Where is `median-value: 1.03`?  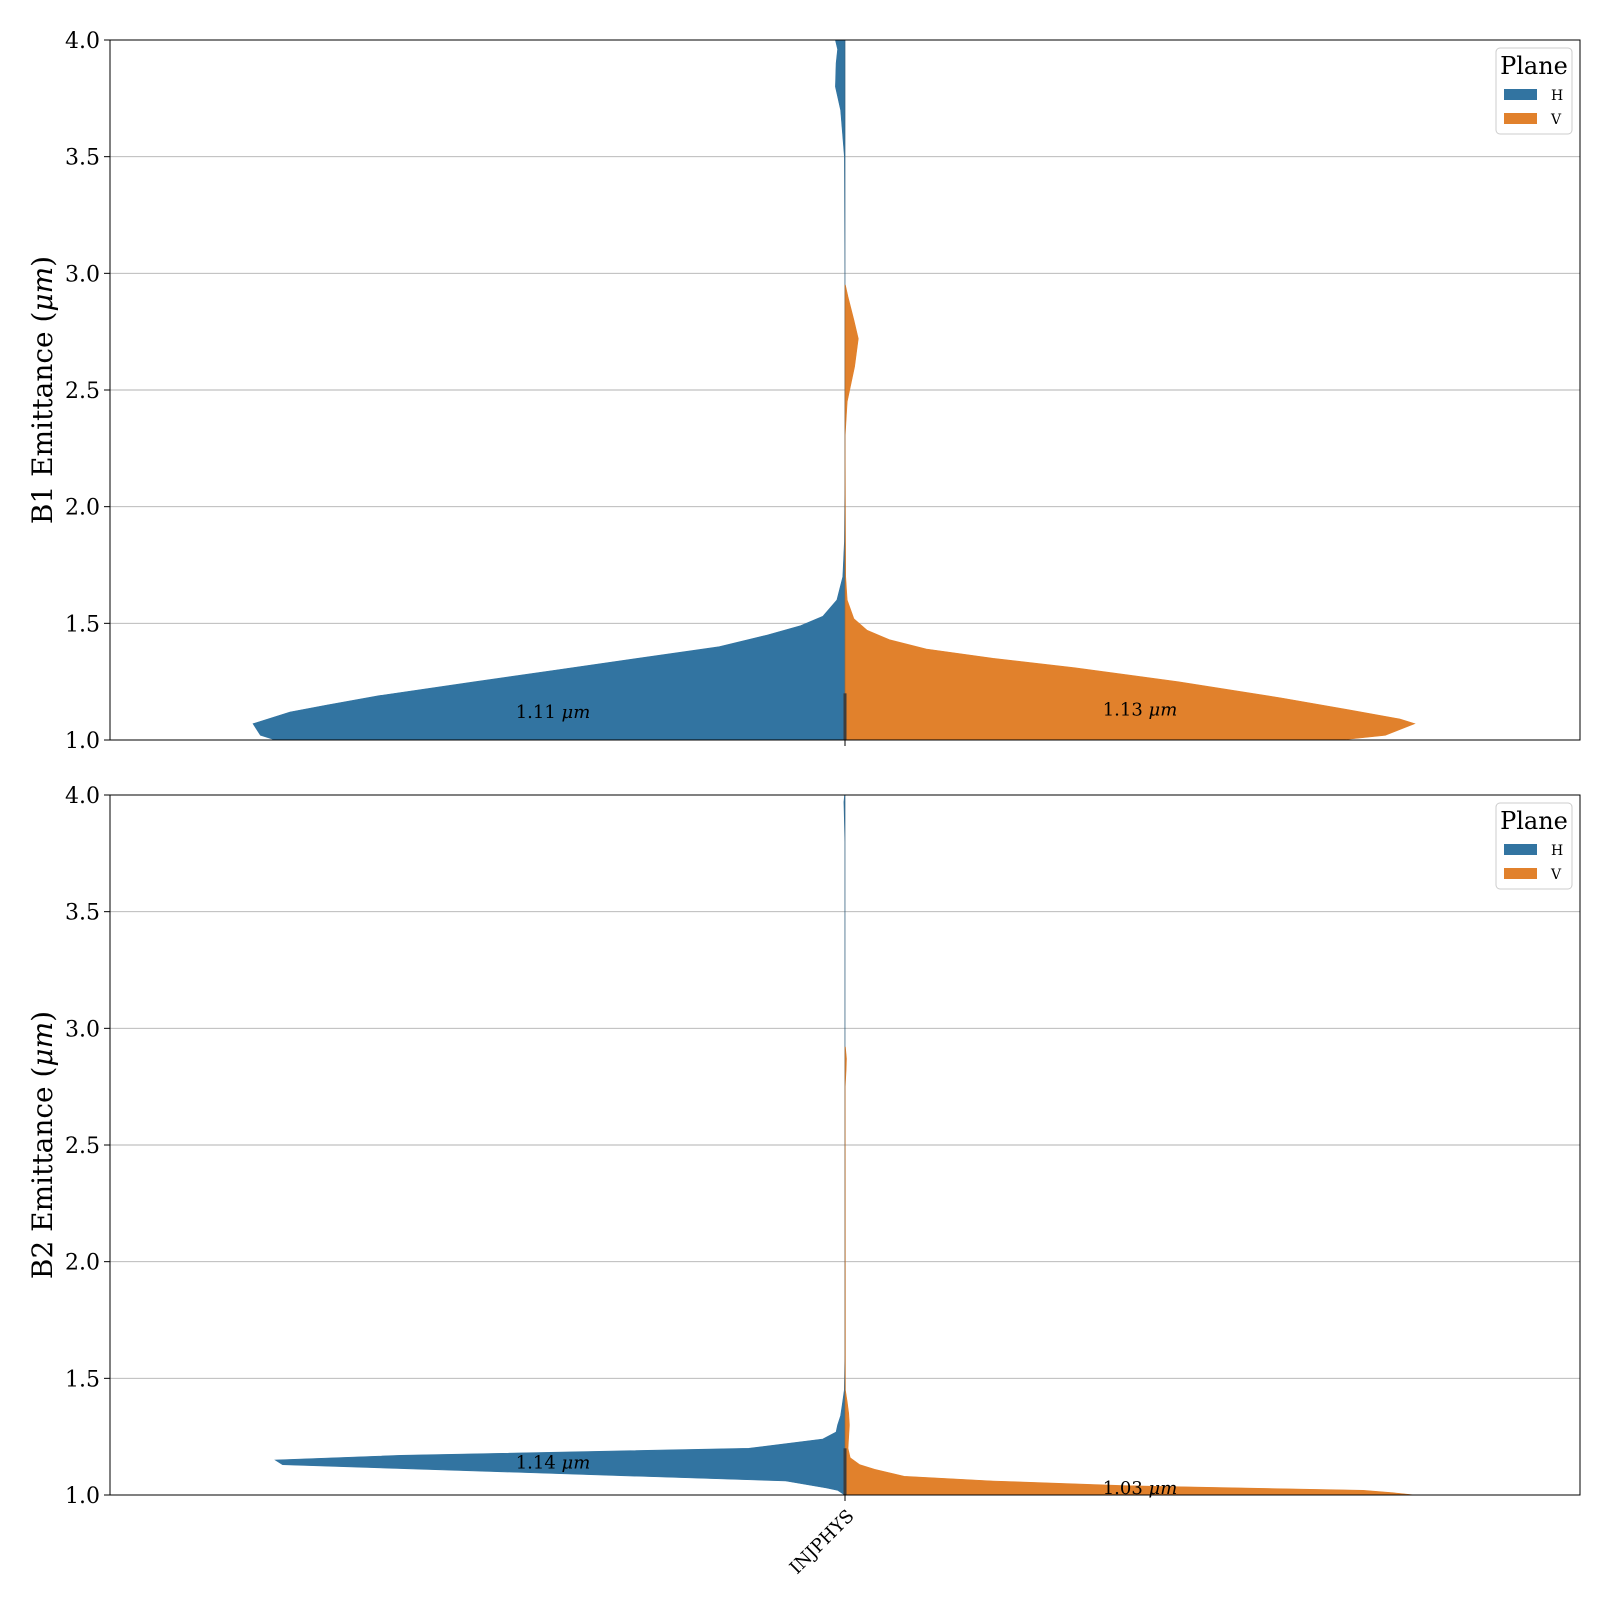 median-value: 1.03 is located at coordinates (1126, 1488).